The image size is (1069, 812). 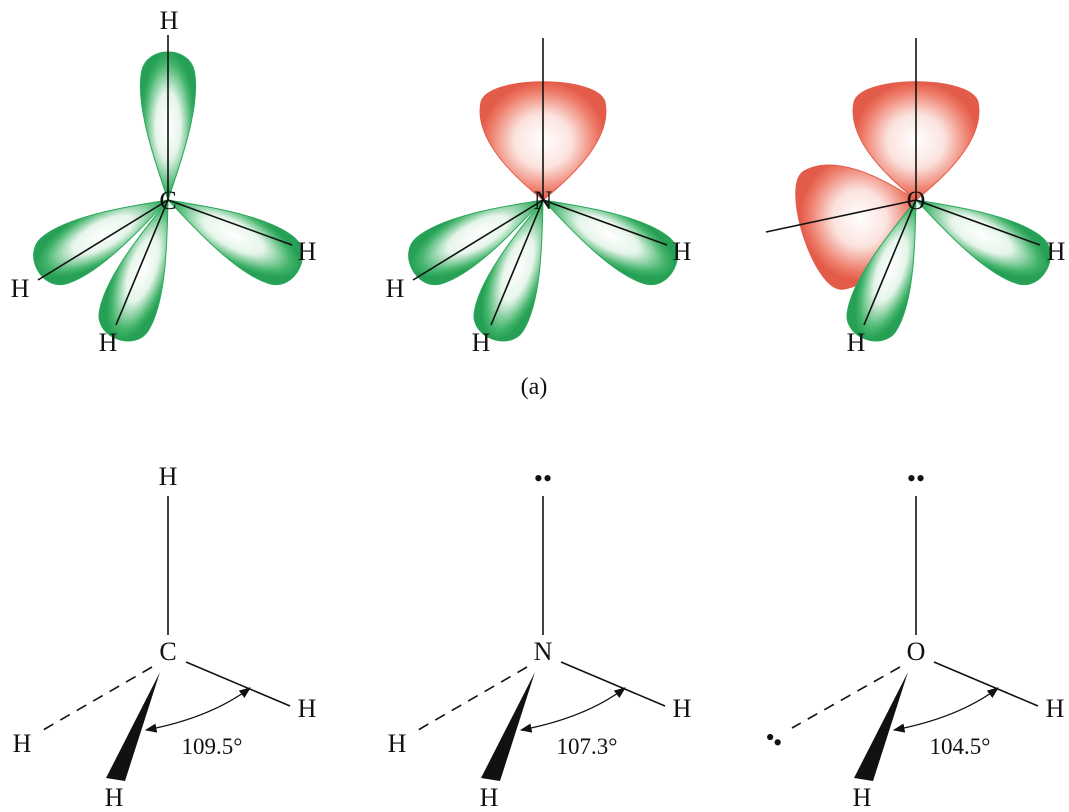 I want to click on orbital-diagram-nh3: N H H H, so click(x=539, y=197).